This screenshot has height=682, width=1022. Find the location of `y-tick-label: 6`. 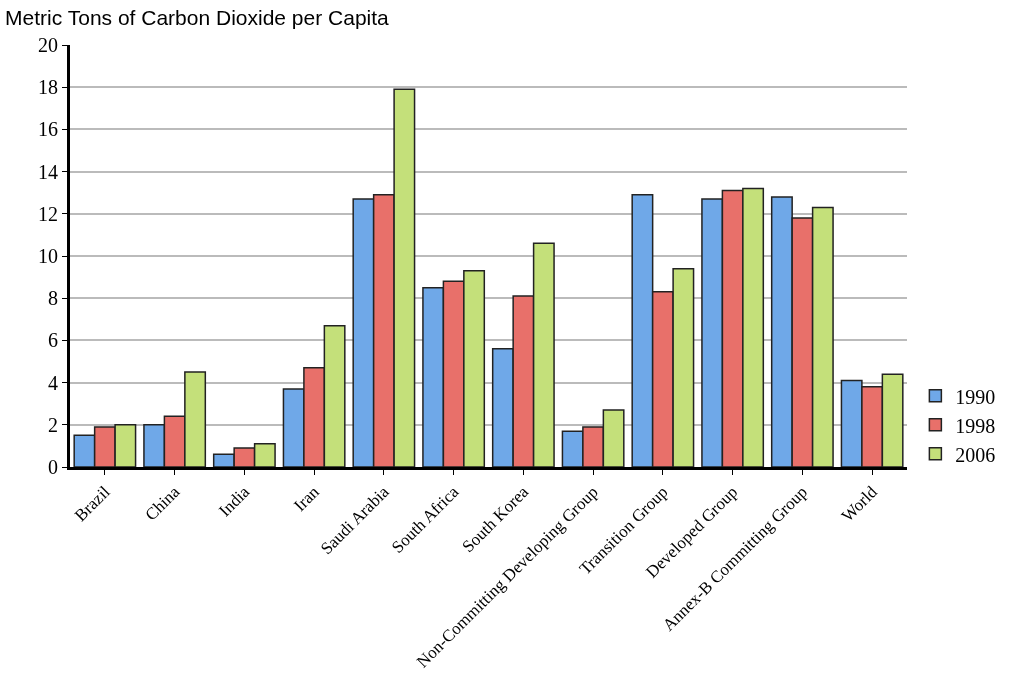

y-tick-label: 6 is located at coordinates (53, 340).